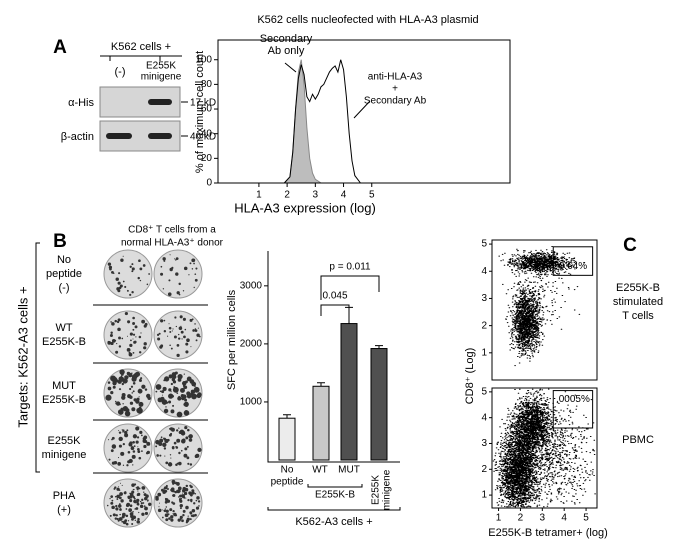 This screenshot has width=675, height=551. Describe the element at coordinates (150, 389) in the screenshot. I see `row-separator` at that location.